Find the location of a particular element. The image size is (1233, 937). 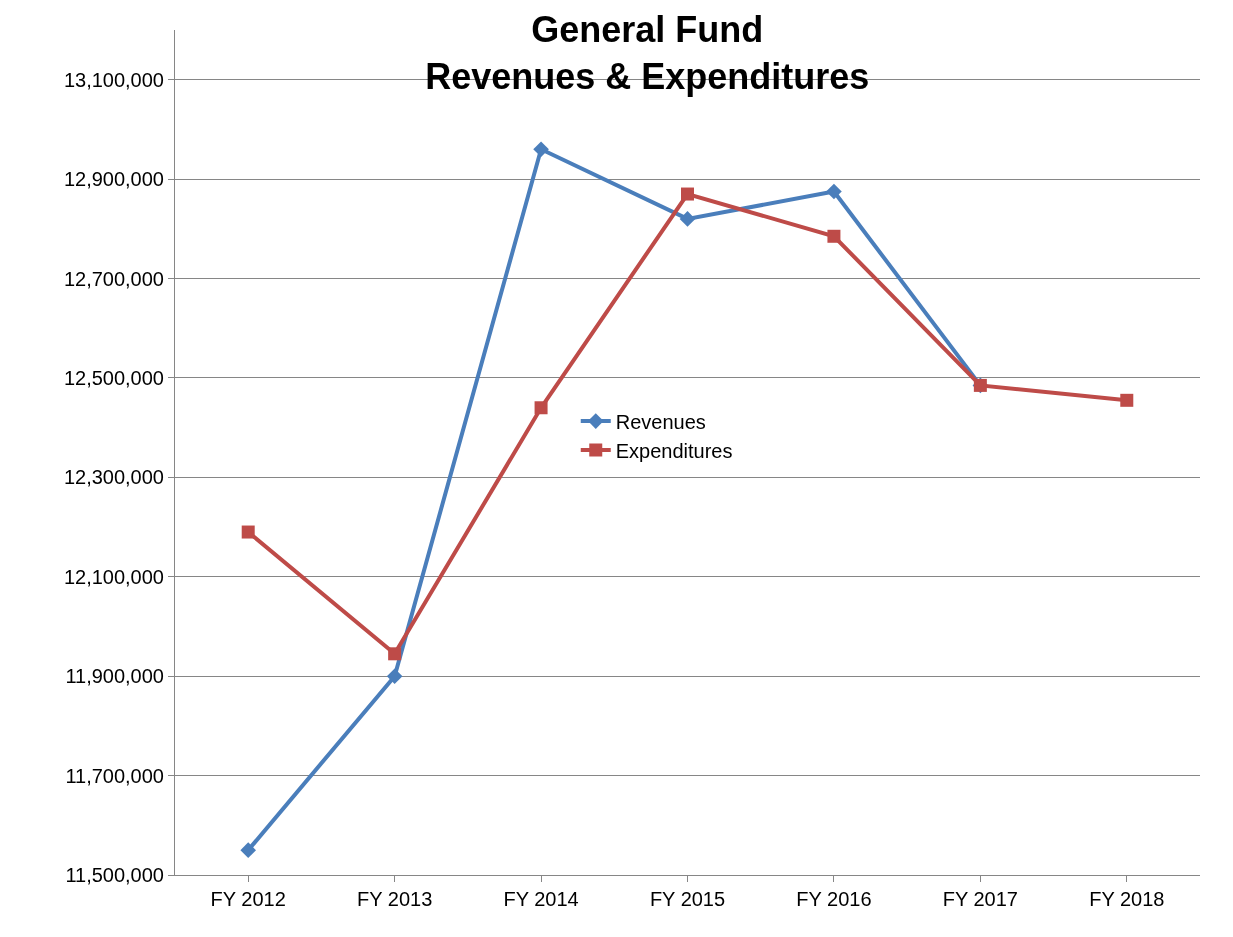

y-tick-label: 11,900,000 is located at coordinates (114, 676).